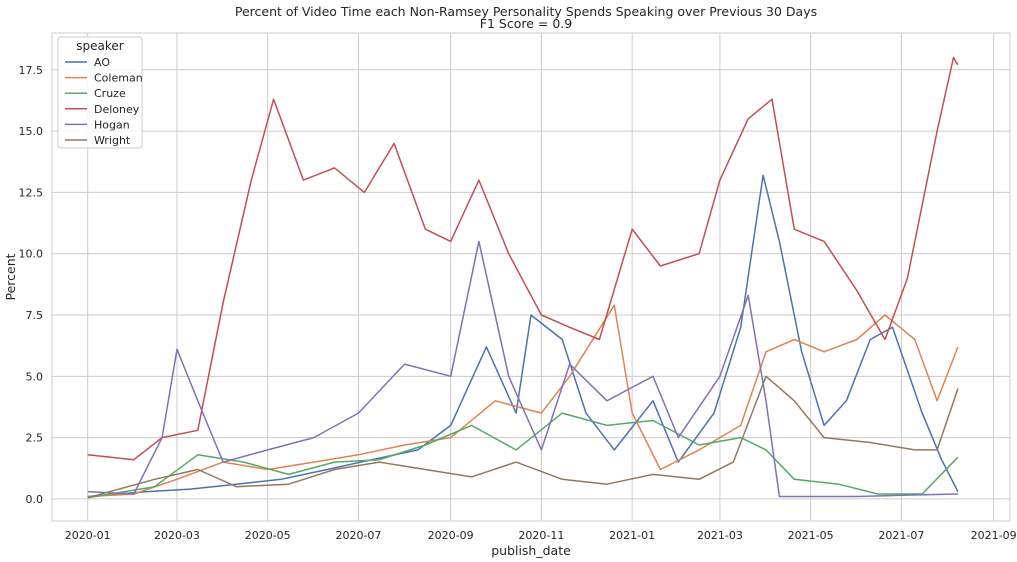 This screenshot has height=562, width=1017. What do you see at coordinates (104, 101) in the screenshot?
I see `legend-items: AO Coleman Cruze Deloney Hogan Wright` at bounding box center [104, 101].